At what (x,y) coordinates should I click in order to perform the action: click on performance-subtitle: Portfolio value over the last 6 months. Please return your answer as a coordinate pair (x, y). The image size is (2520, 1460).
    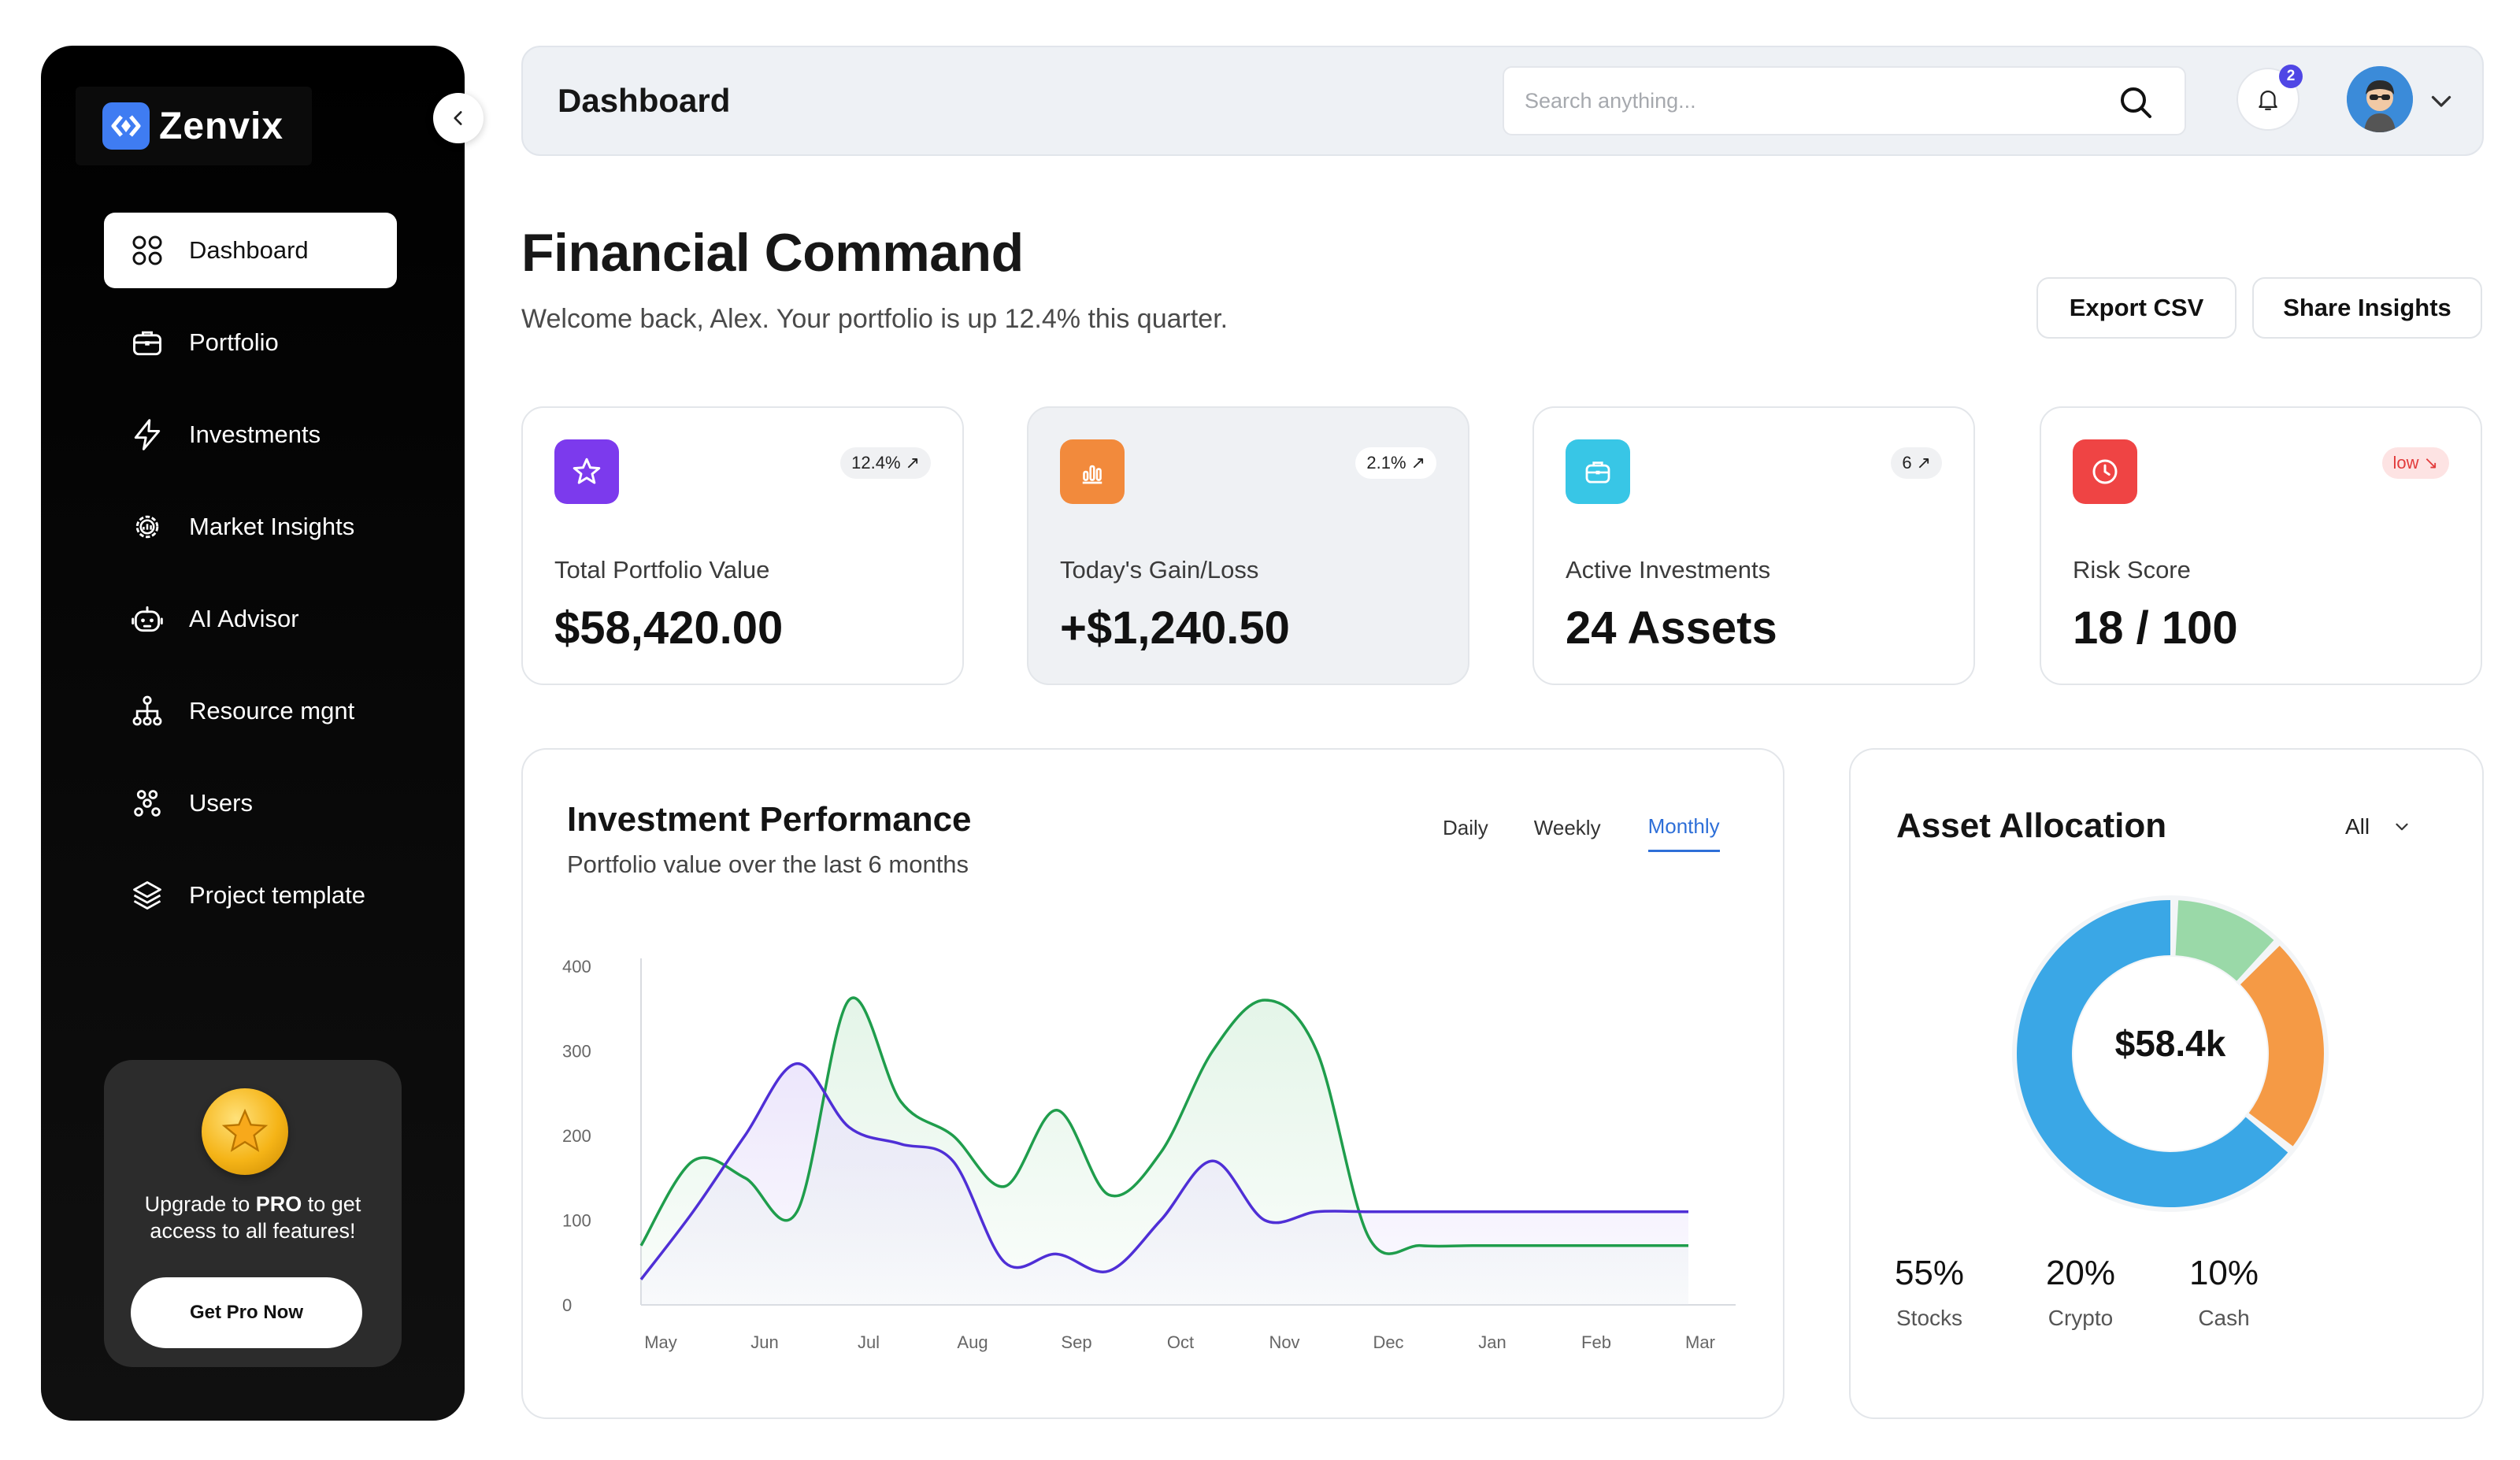
    Looking at the image, I should click on (768, 864).